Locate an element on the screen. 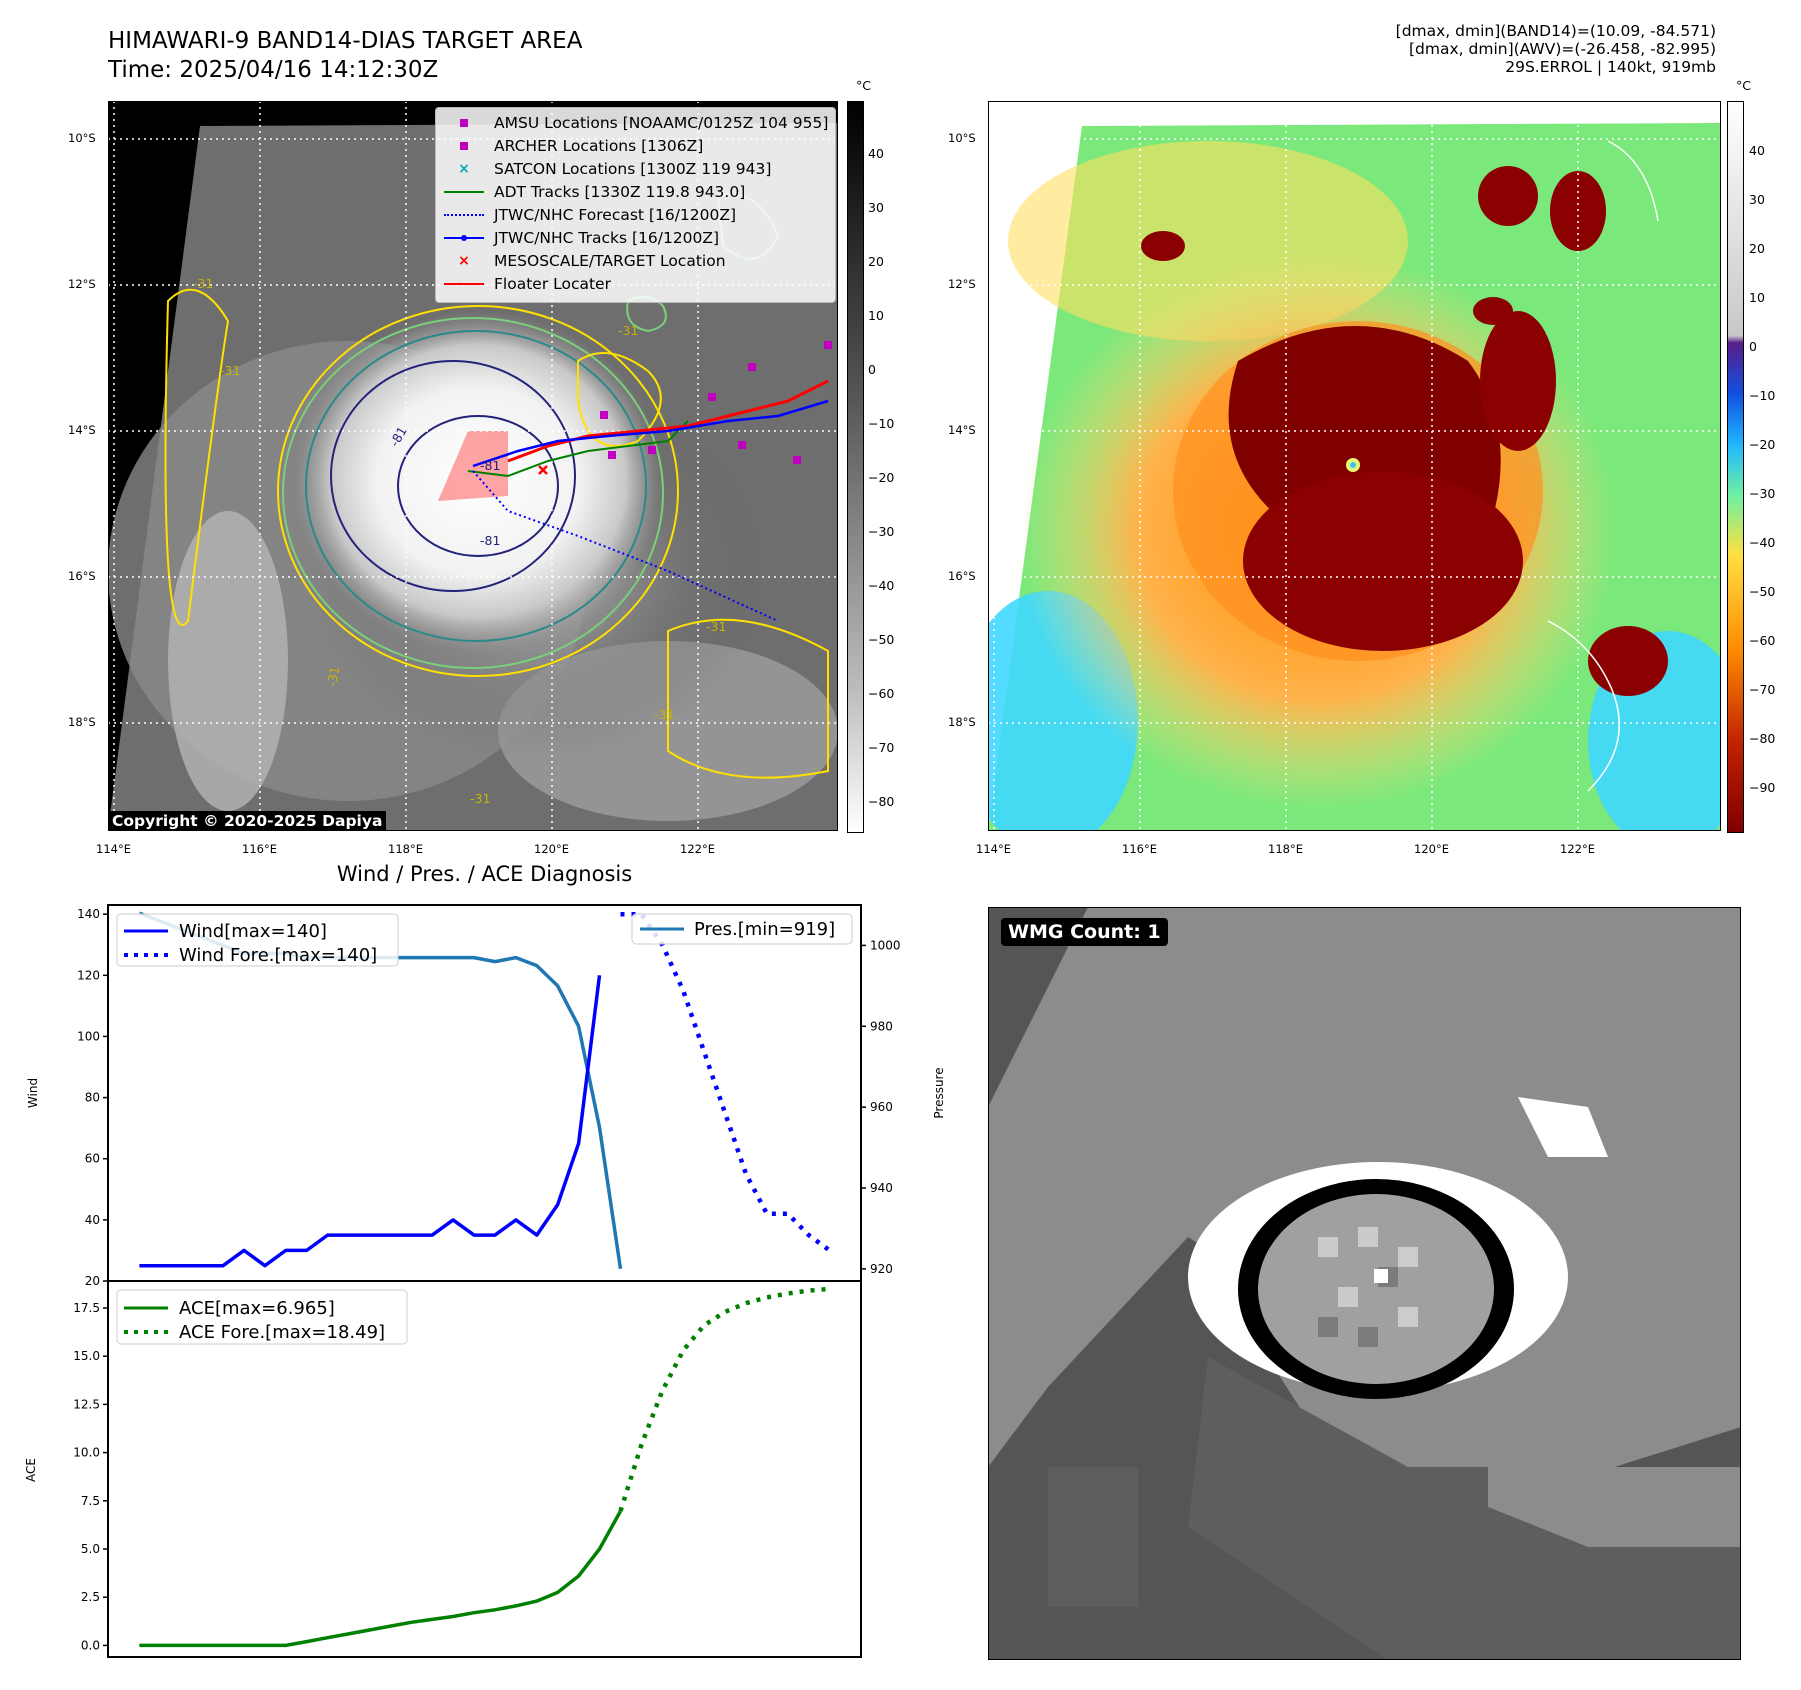  ir-colorbar-unit: °C is located at coordinates (863, 85).